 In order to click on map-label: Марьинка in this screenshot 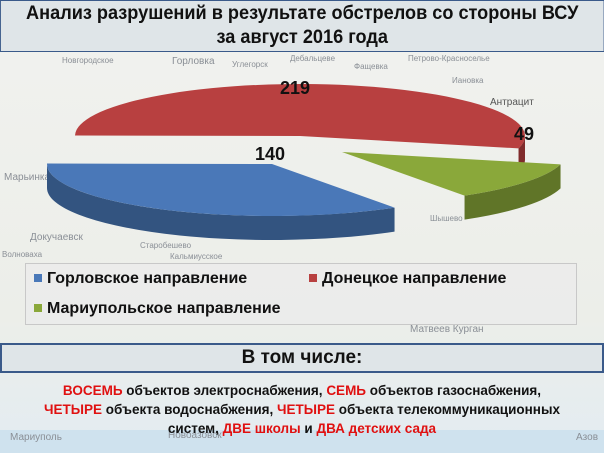, I will do `click(27, 177)`.